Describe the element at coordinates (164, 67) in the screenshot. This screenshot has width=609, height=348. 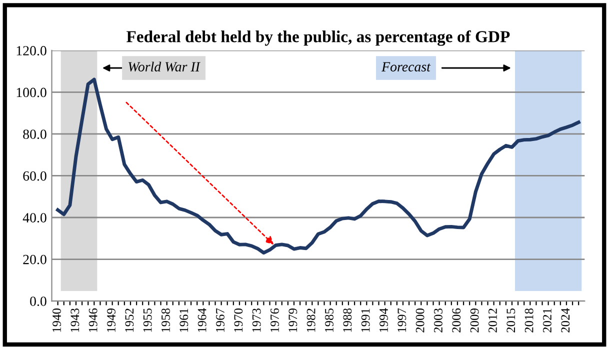
I see `annotation: World War II` at that location.